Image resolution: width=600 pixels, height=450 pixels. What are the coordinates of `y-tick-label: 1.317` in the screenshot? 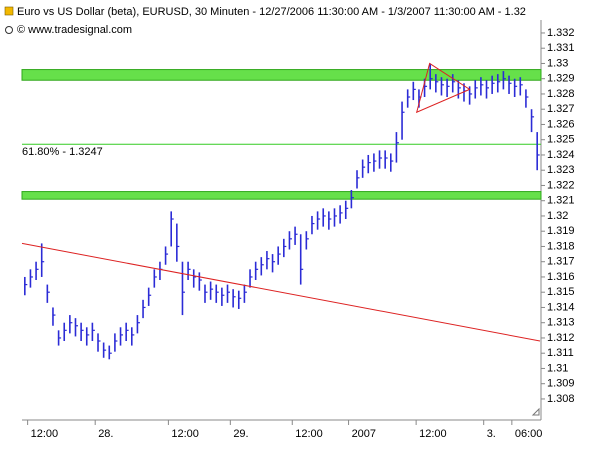 It's located at (561, 262).